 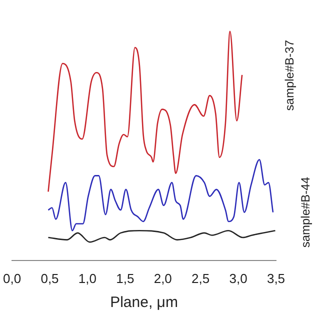 What do you see at coordinates (305, 212) in the screenshot?
I see `text: sample#B-44` at bounding box center [305, 212].